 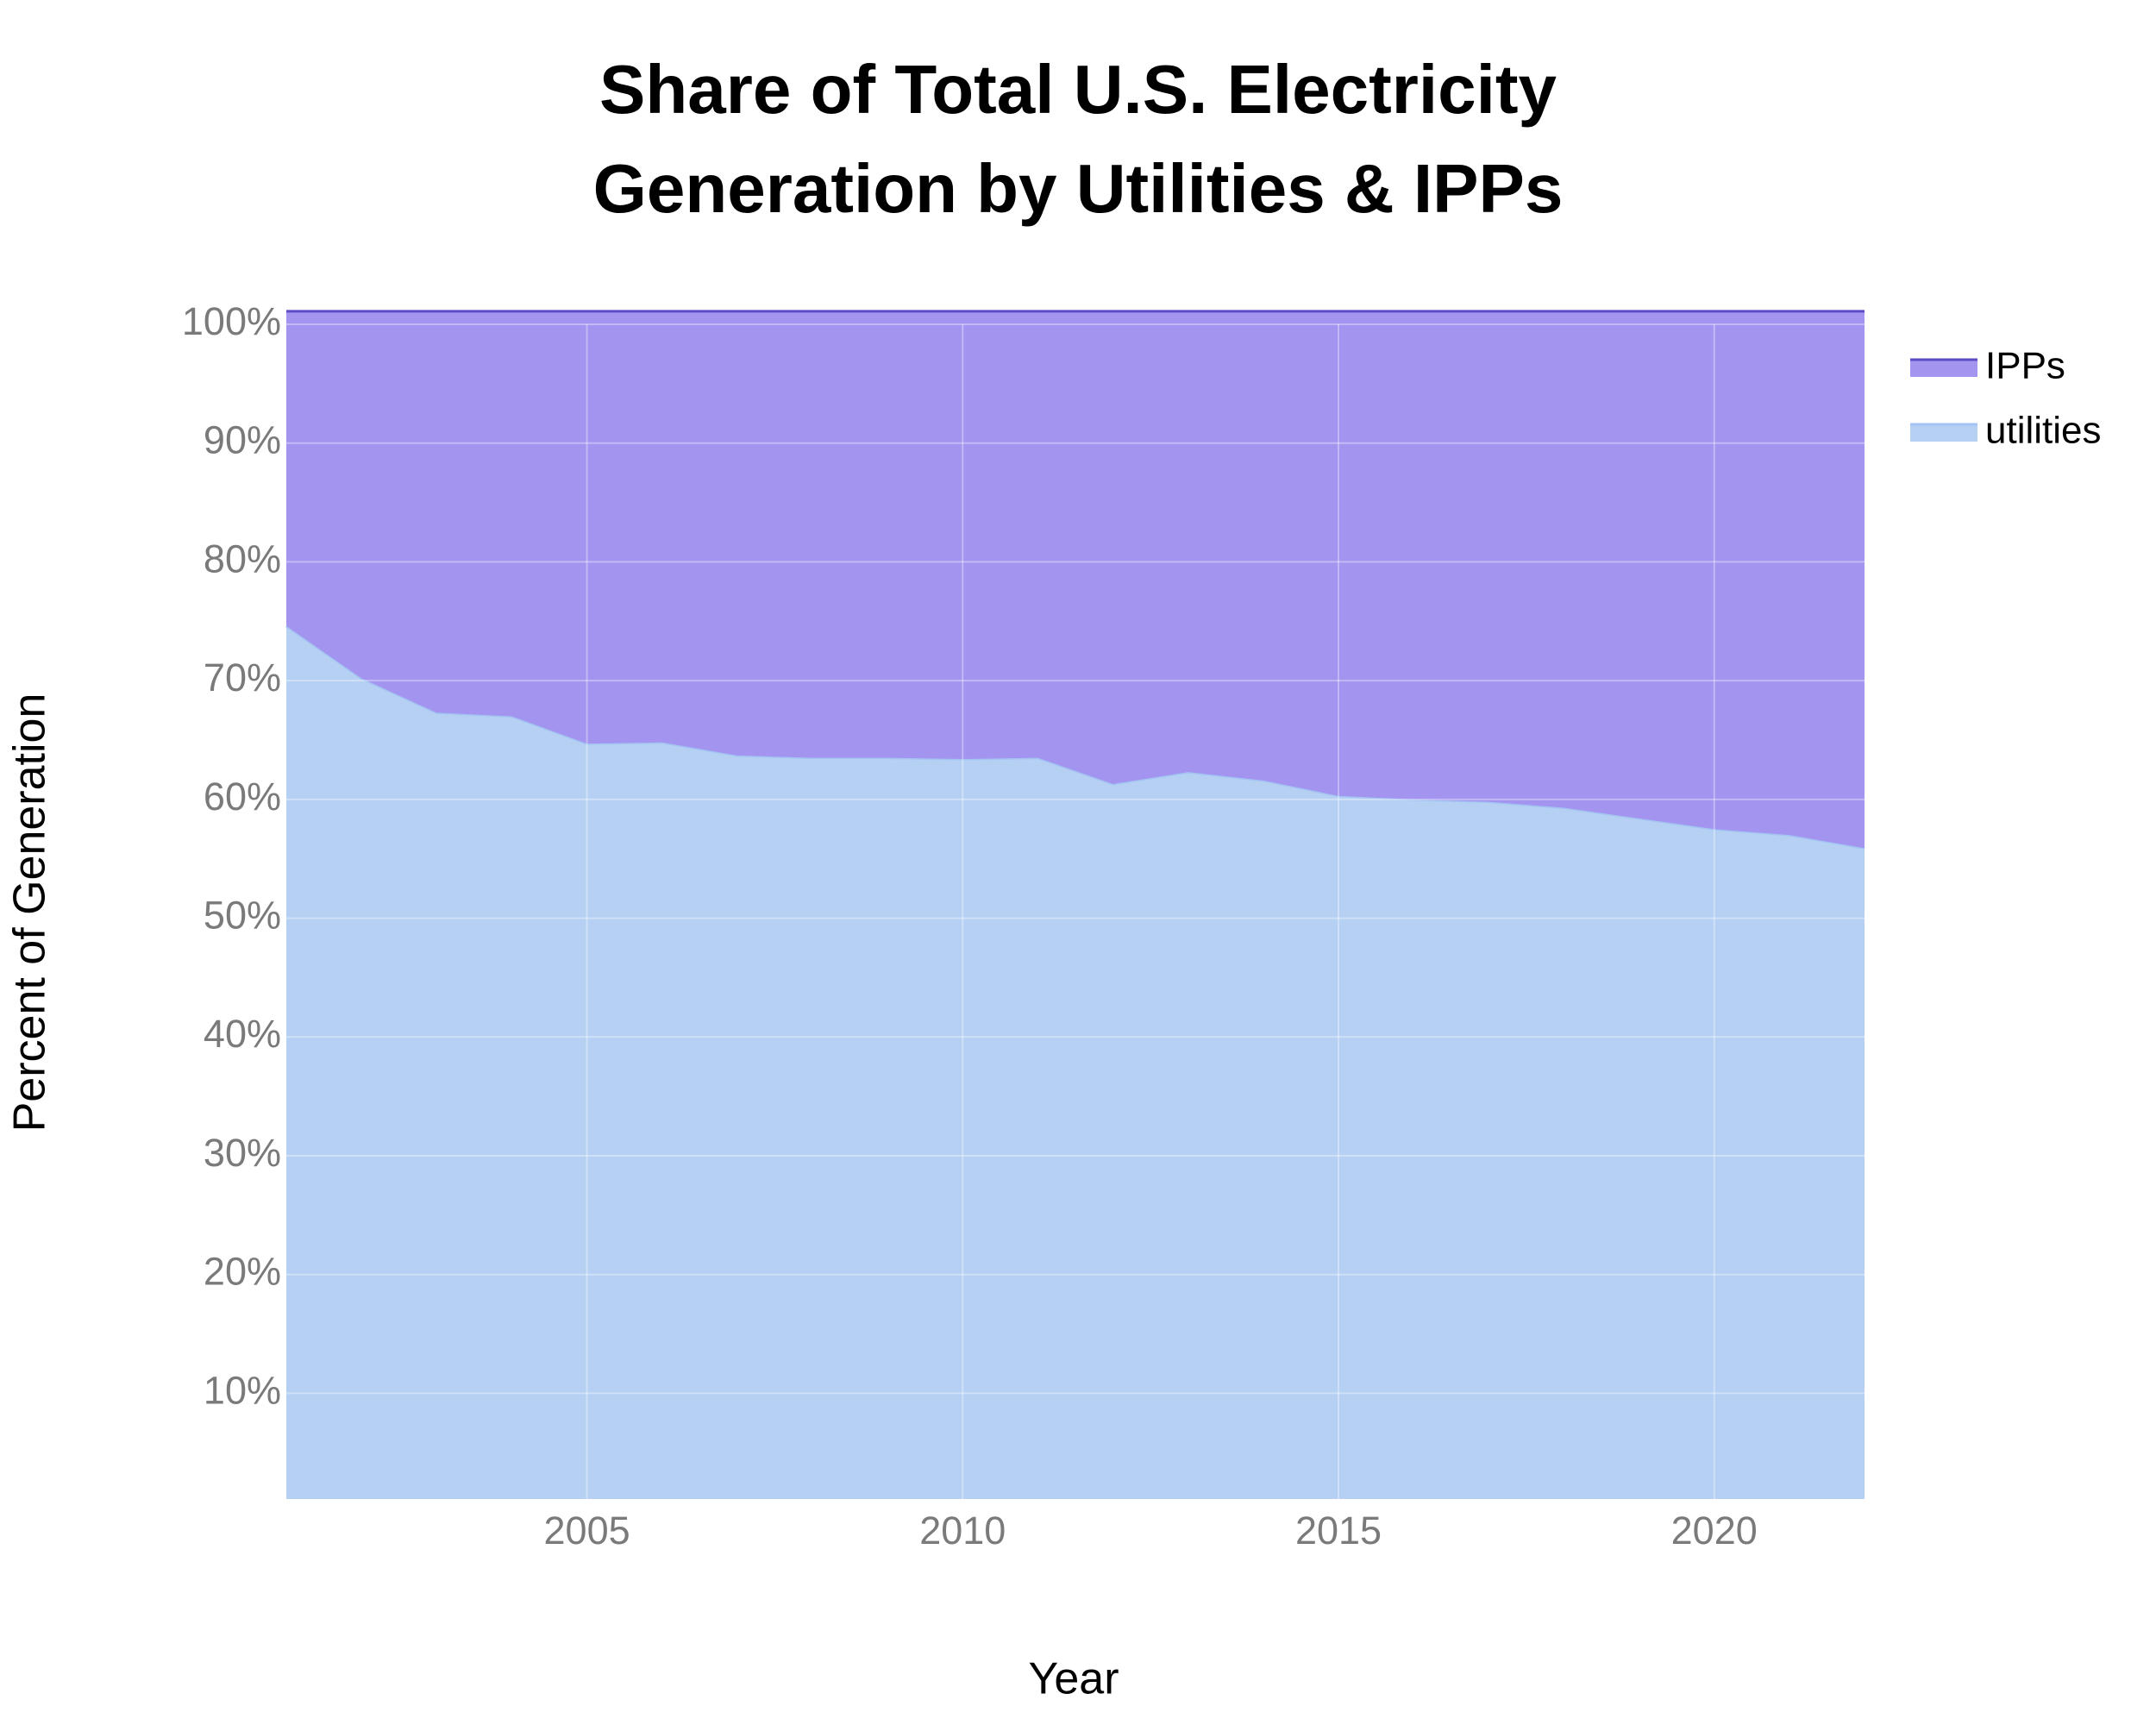 What do you see at coordinates (1714, 1531) in the screenshot?
I see `x-tick-label: 2020` at bounding box center [1714, 1531].